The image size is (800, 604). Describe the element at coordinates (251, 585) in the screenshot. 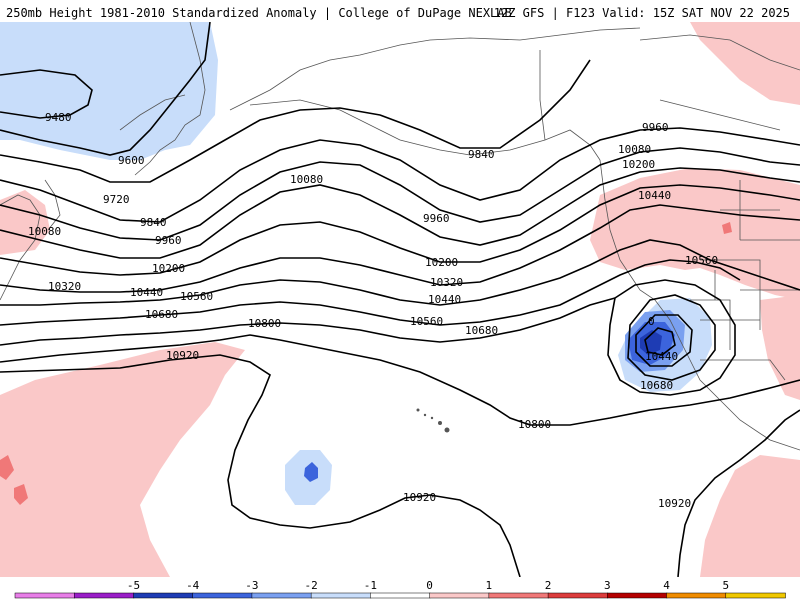

I see `colorbar-tick-label: -3` at that location.